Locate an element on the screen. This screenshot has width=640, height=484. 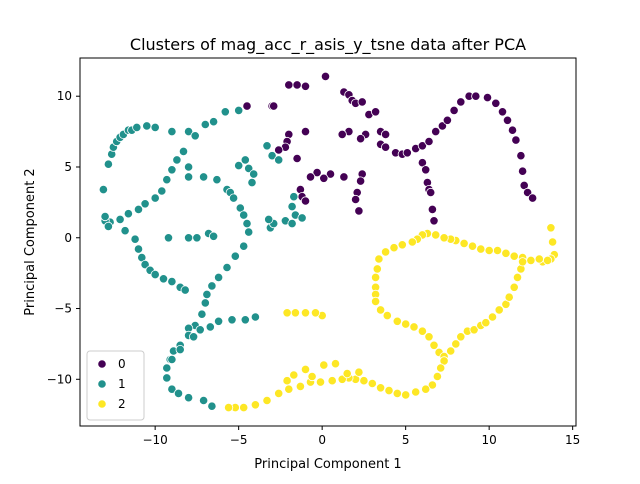
x-tick-label: −5 is located at coordinates (239, 440).